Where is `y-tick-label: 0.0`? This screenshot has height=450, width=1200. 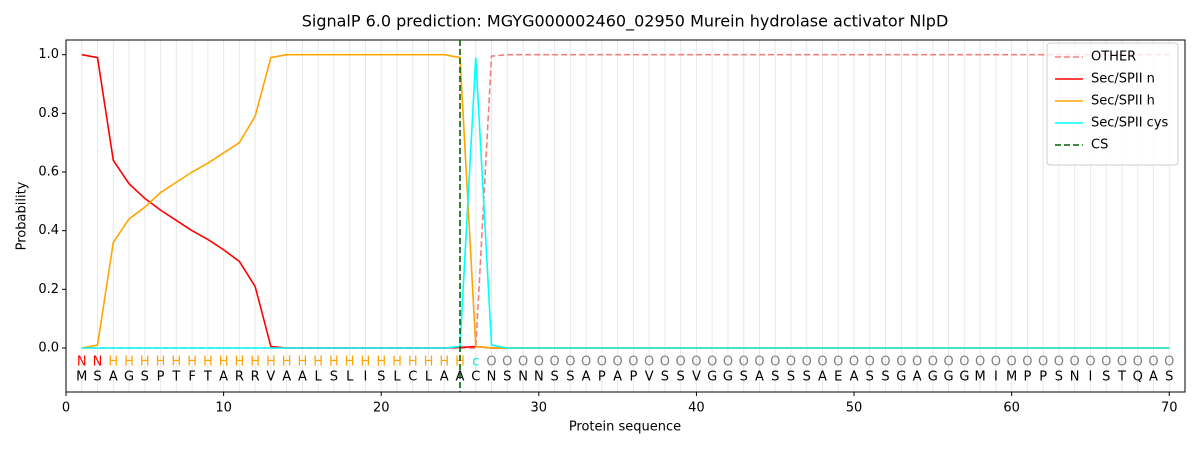
y-tick-label: 0.0 is located at coordinates (48, 348).